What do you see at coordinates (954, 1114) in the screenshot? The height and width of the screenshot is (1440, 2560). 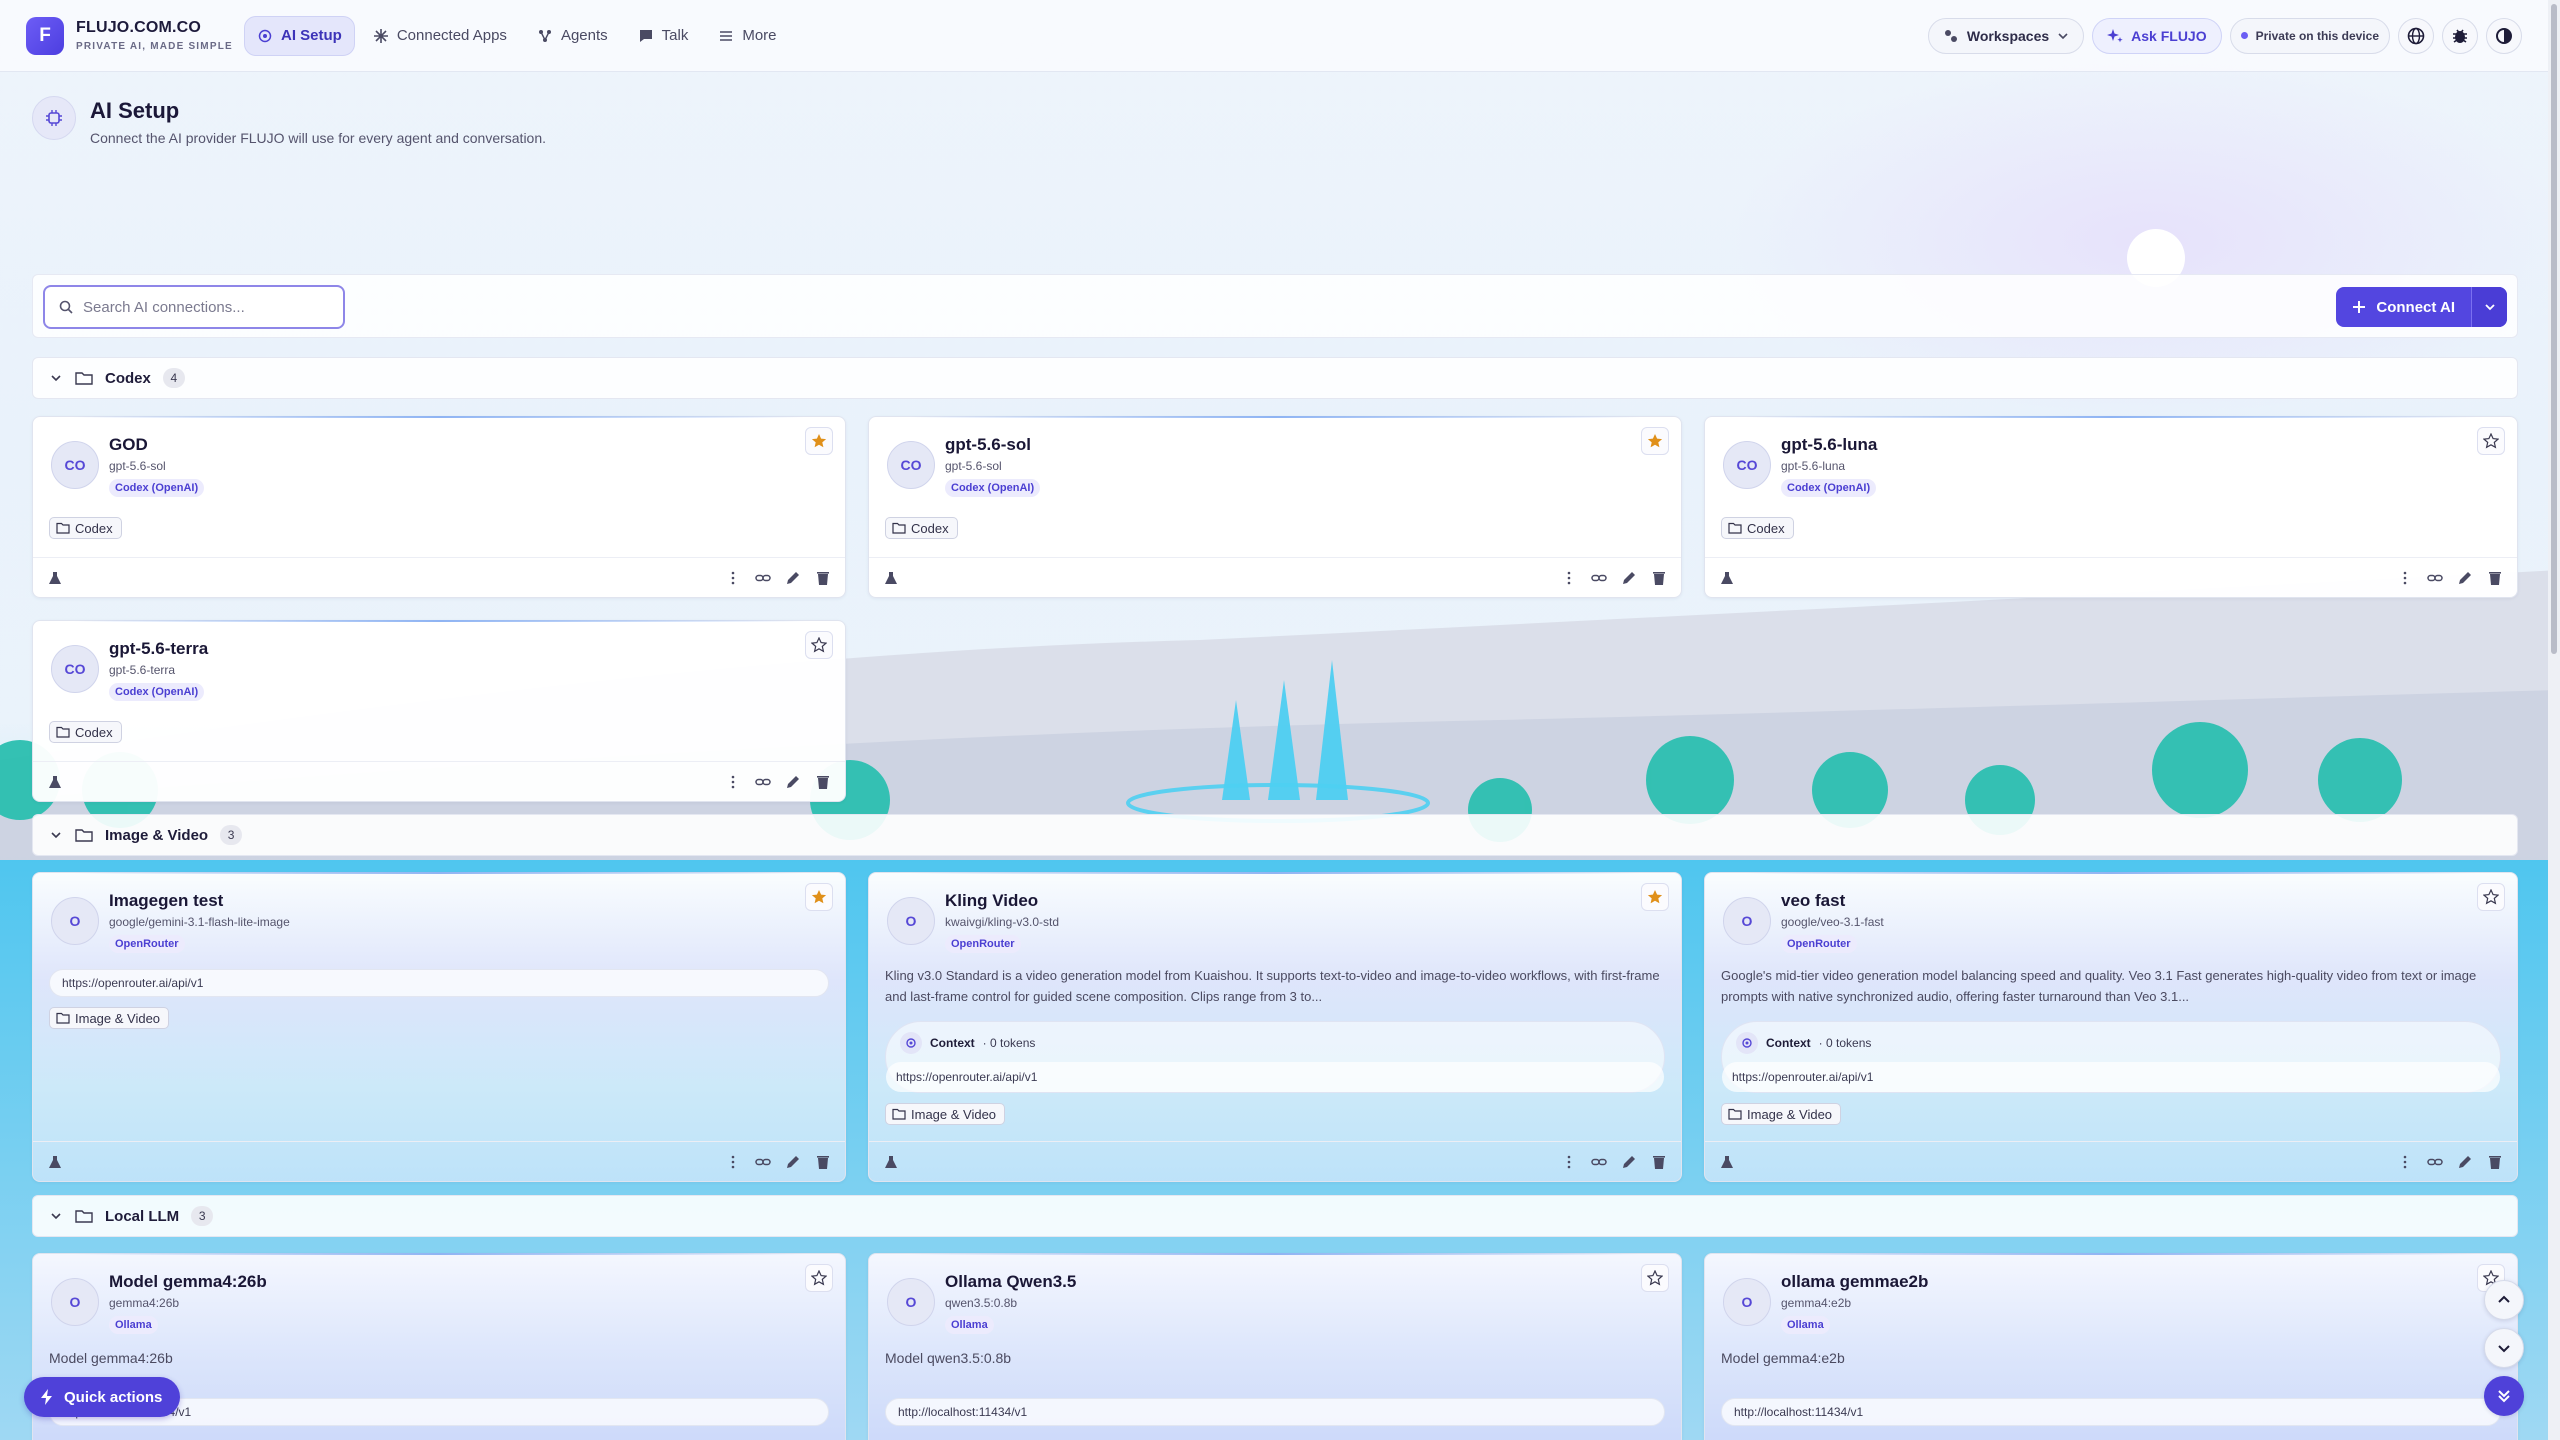 I see `group-tag-label: Image & Video` at bounding box center [954, 1114].